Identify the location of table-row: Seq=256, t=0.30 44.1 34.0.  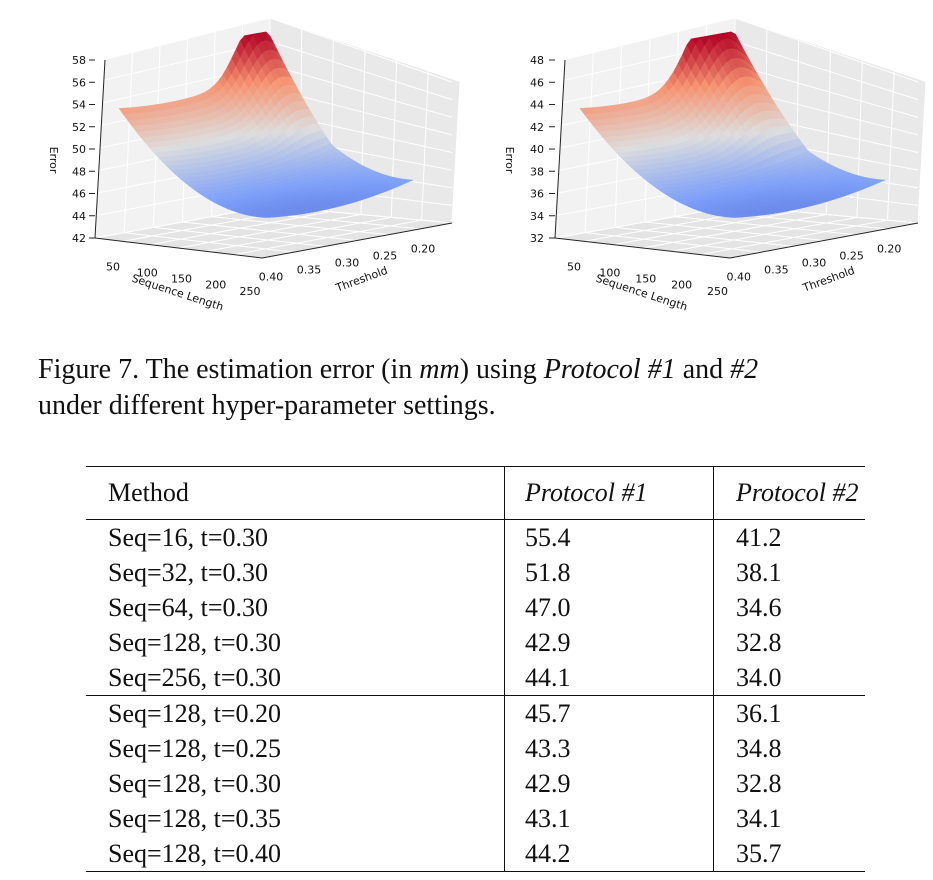
(475, 678).